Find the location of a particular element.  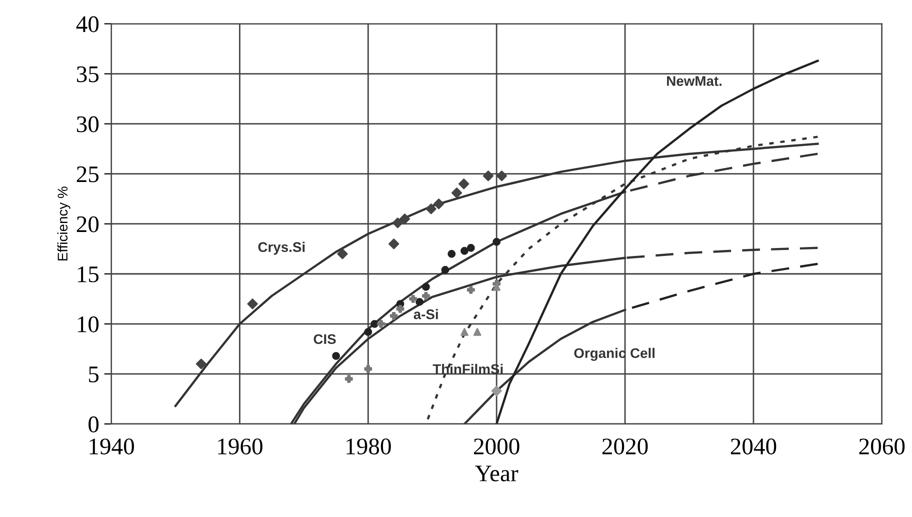

x-tick-label: 2000 is located at coordinates (497, 446).